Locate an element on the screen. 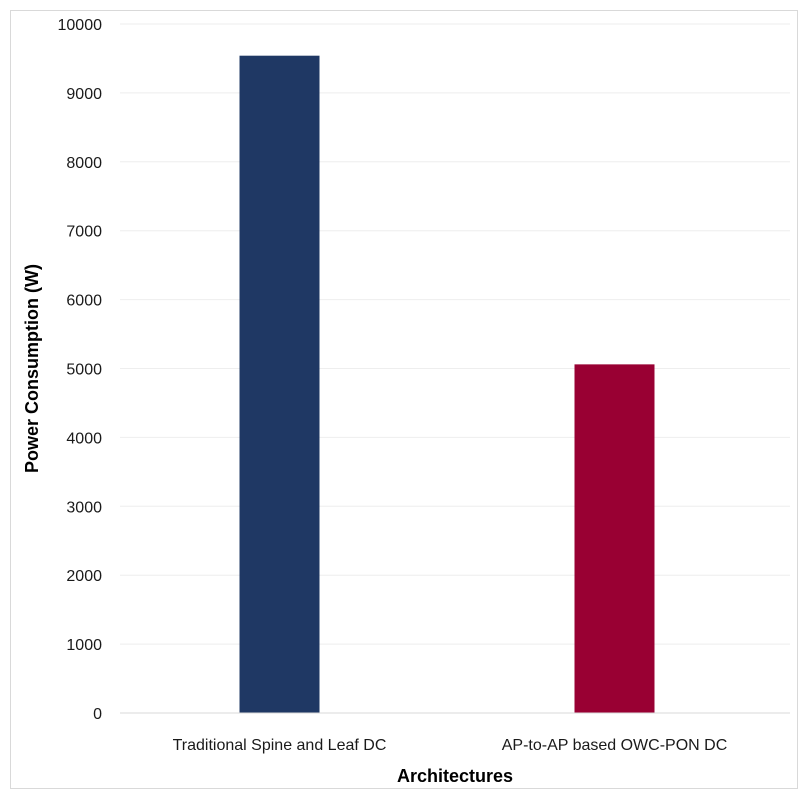 The image size is (800, 791). y-tick-label: 6000 is located at coordinates (84, 301).